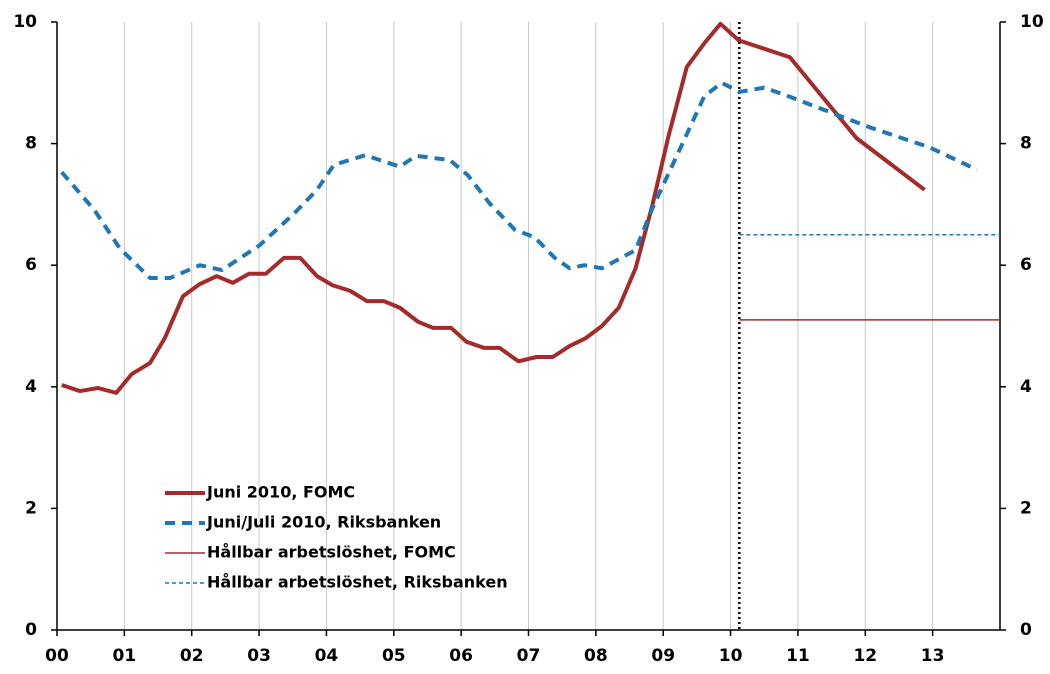 The image size is (1050, 674). I want to click on y2-tick-label: 2, so click(1026, 508).